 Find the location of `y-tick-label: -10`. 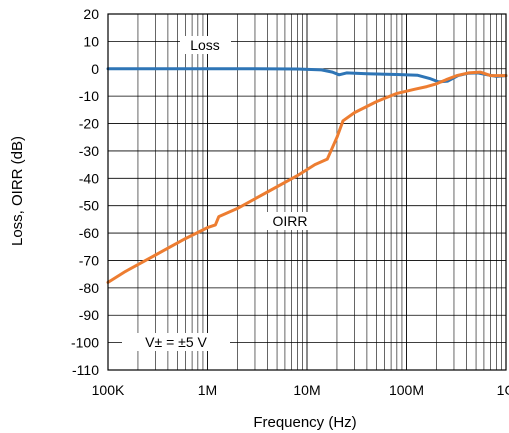

y-tick-label: -10 is located at coordinates (89, 96).